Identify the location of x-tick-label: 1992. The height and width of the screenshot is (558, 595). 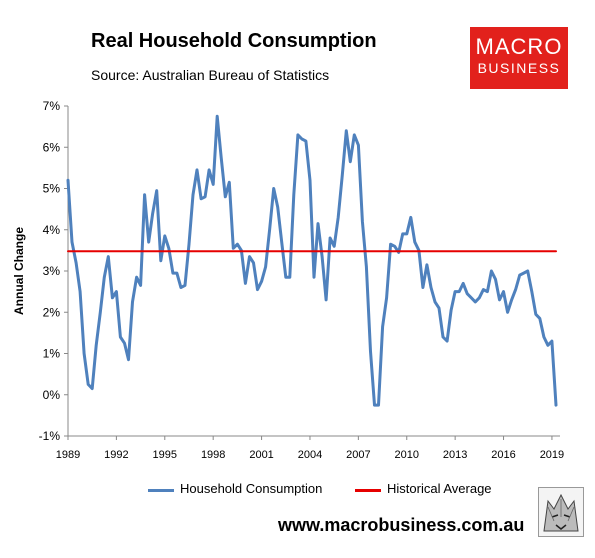
(116, 455).